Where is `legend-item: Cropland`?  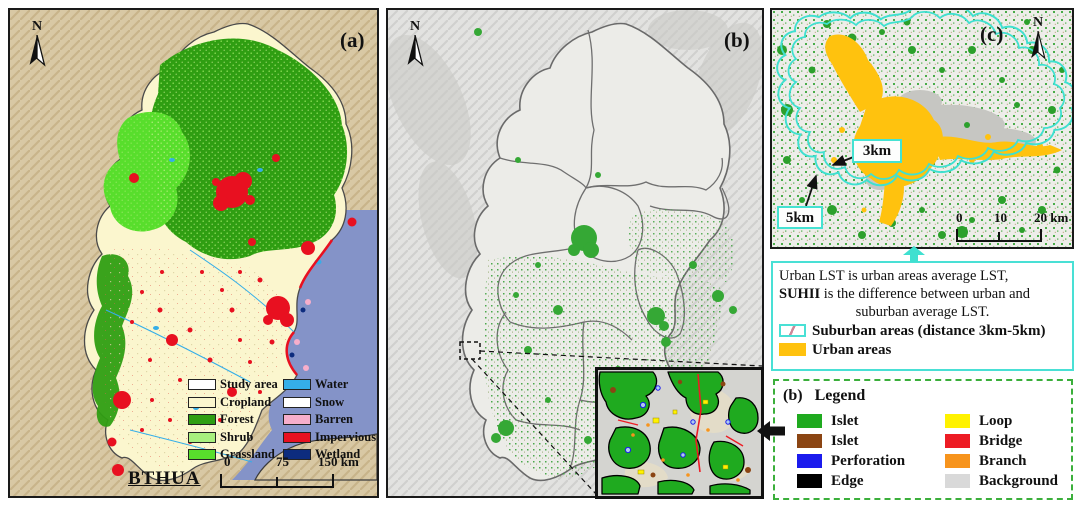 legend-item: Cropland is located at coordinates (235, 403).